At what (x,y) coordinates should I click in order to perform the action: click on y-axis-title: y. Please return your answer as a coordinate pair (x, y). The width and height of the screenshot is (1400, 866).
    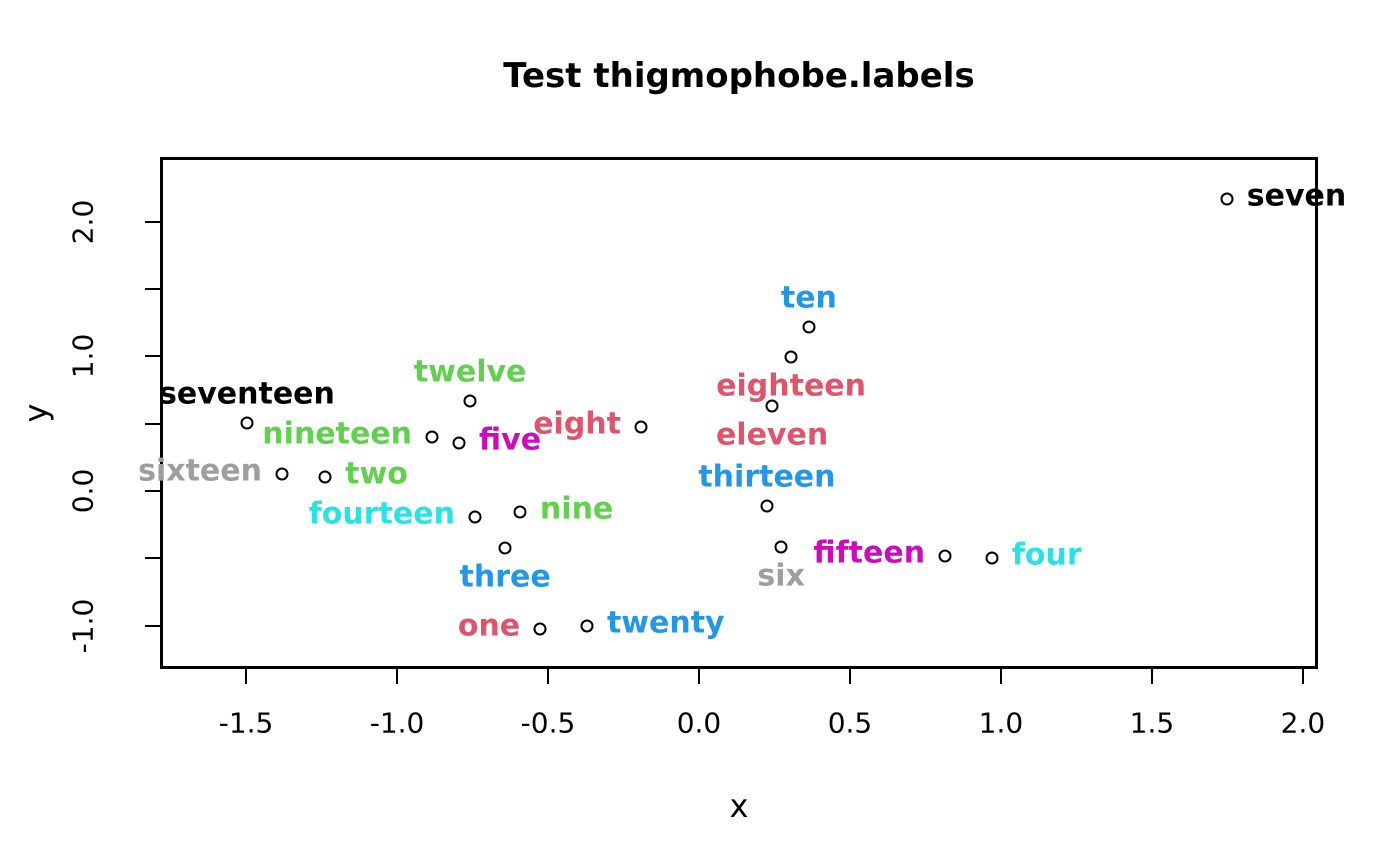
    Looking at the image, I should click on (36, 413).